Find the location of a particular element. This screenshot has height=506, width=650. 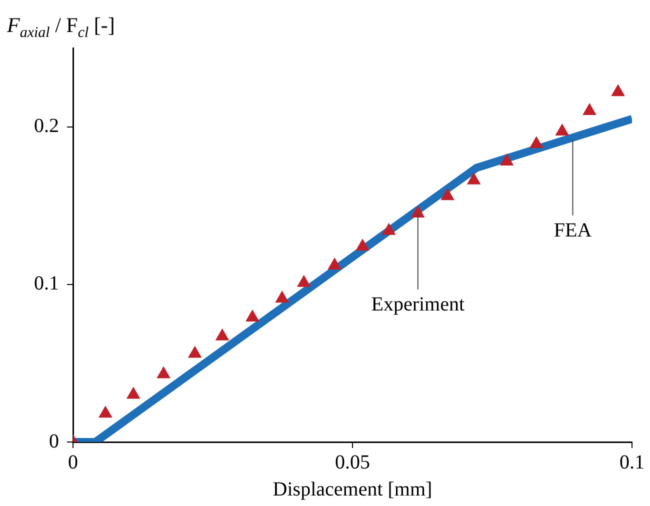

y-tick-label: 0.1 is located at coordinates (46, 283).